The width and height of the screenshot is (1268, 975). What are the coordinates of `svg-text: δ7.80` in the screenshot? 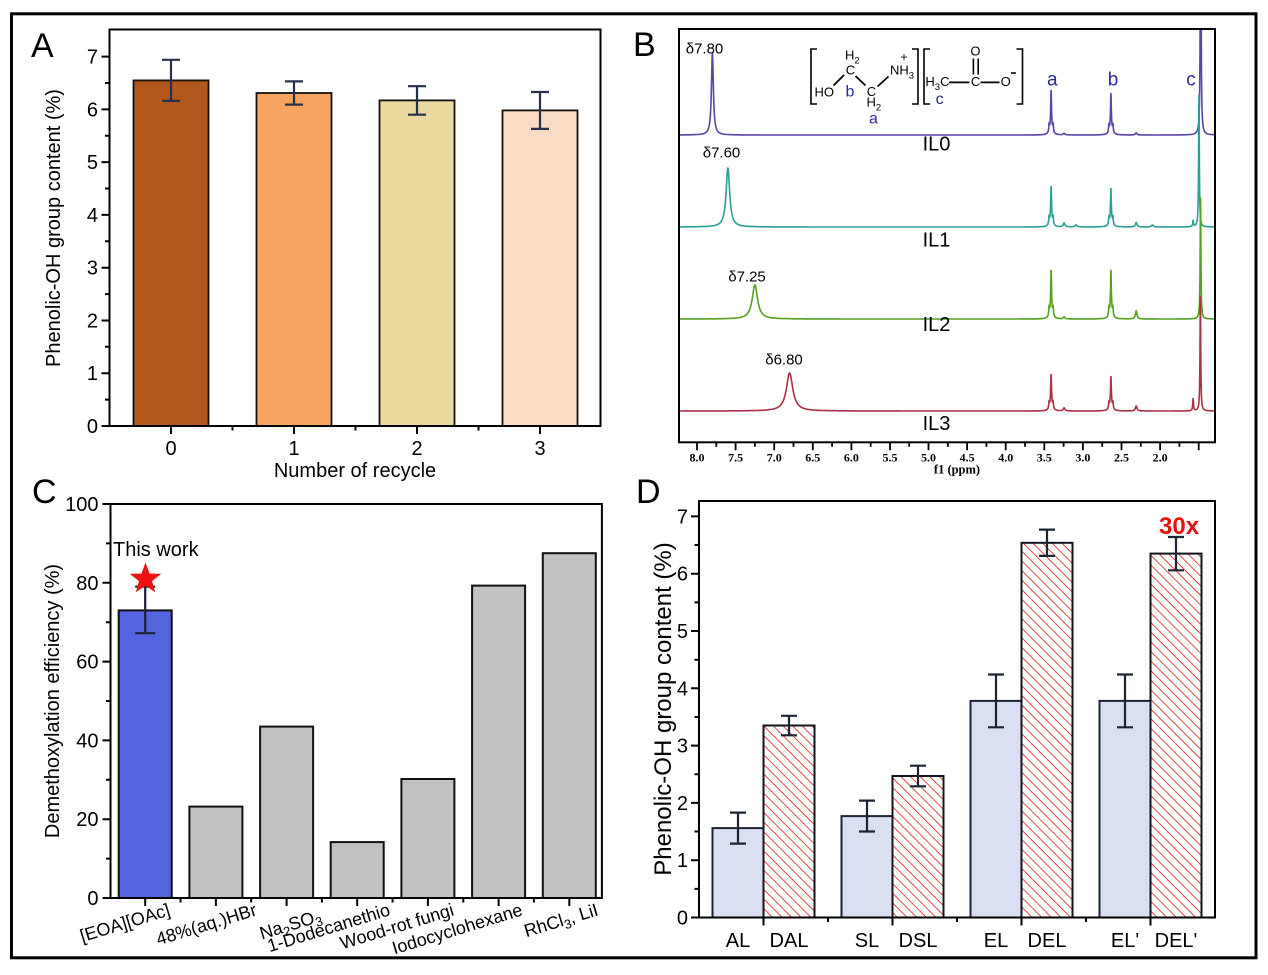 It's located at (705, 49).